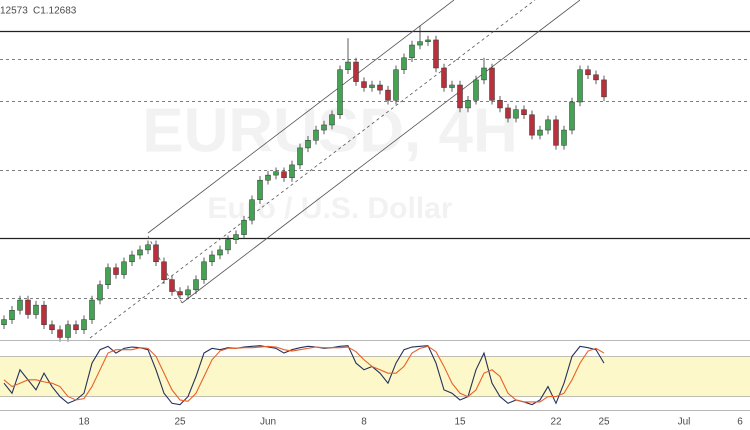  I want to click on watermark: EURUSD, 4H, so click(330, 130).